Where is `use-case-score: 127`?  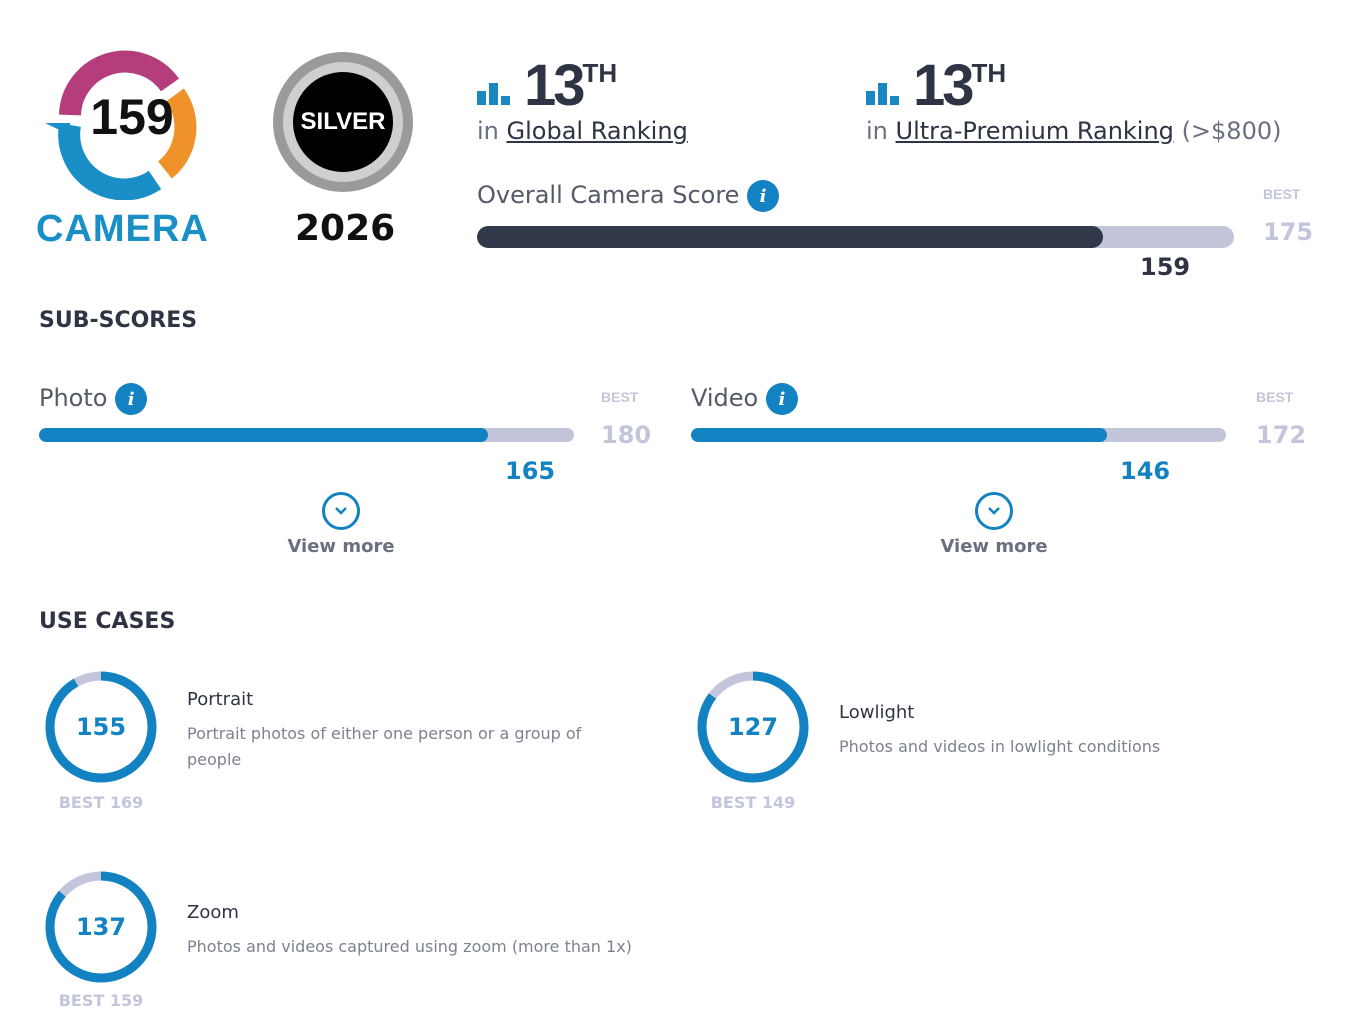 use-case-score: 127 is located at coordinates (753, 727).